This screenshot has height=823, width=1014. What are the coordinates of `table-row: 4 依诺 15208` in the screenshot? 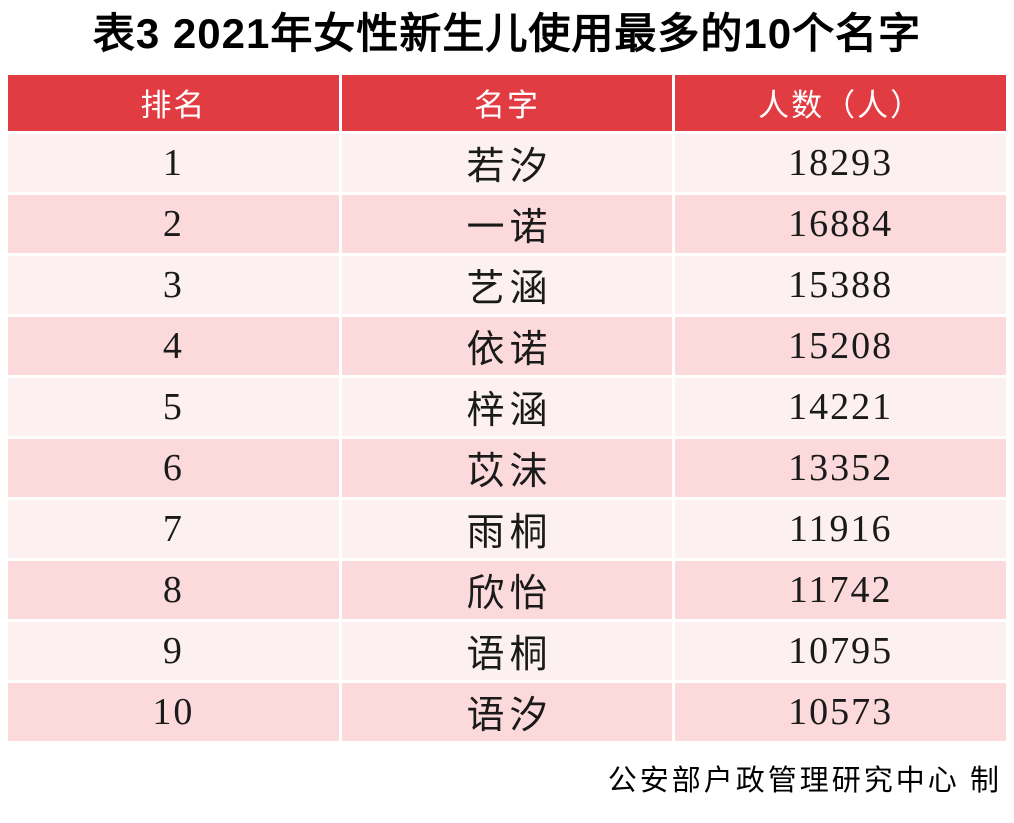 It's located at (507, 345).